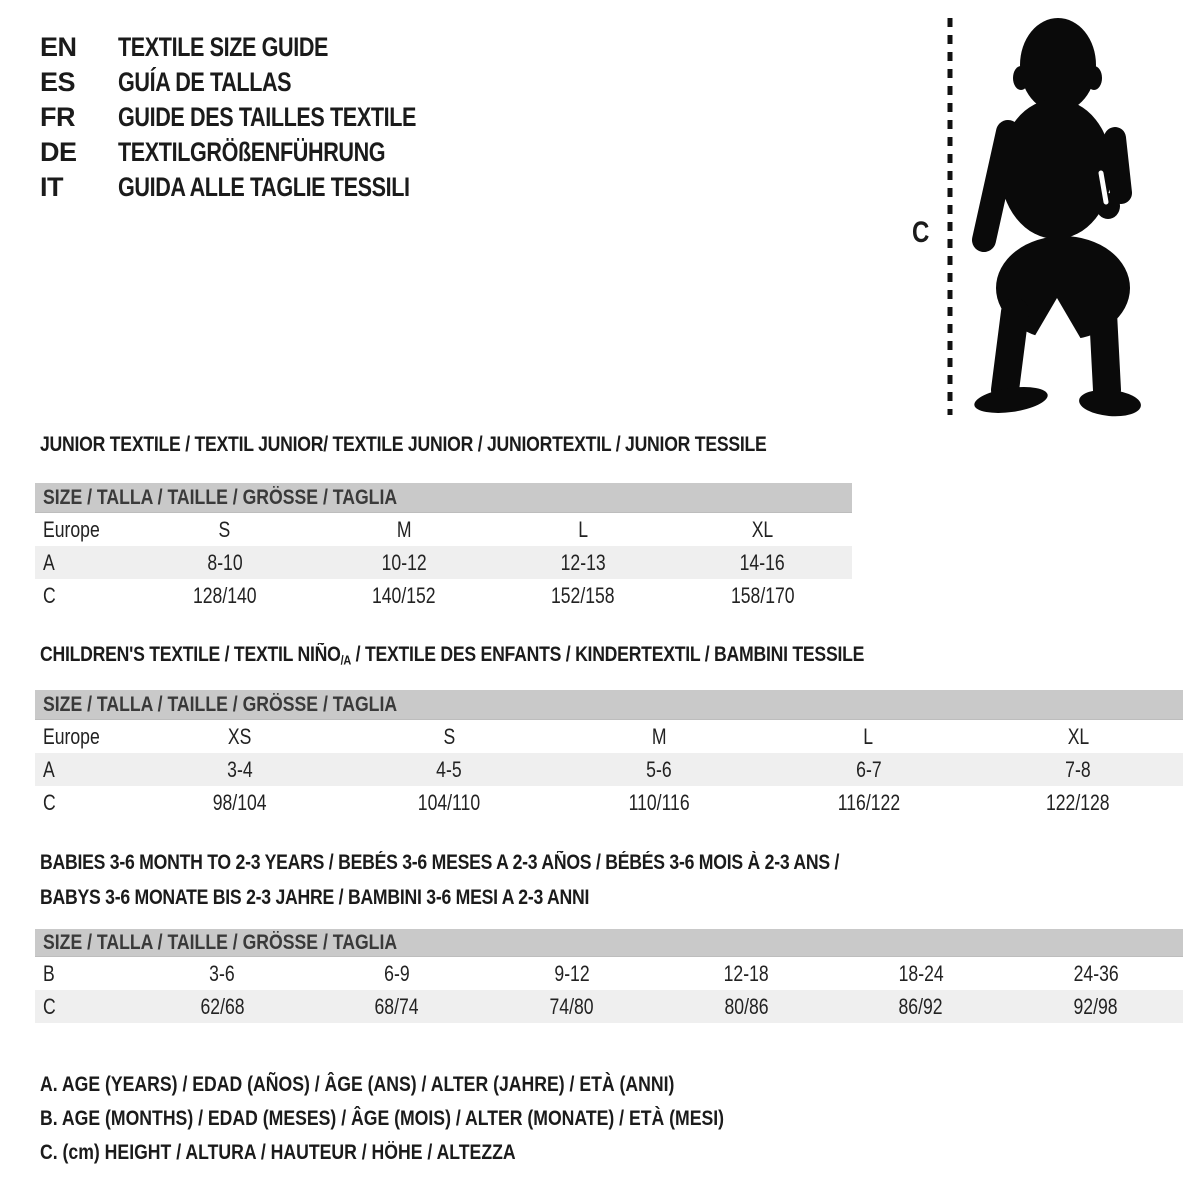 The height and width of the screenshot is (1200, 1200). What do you see at coordinates (571, 1006) in the screenshot?
I see `table-cell: 74/80` at bounding box center [571, 1006].